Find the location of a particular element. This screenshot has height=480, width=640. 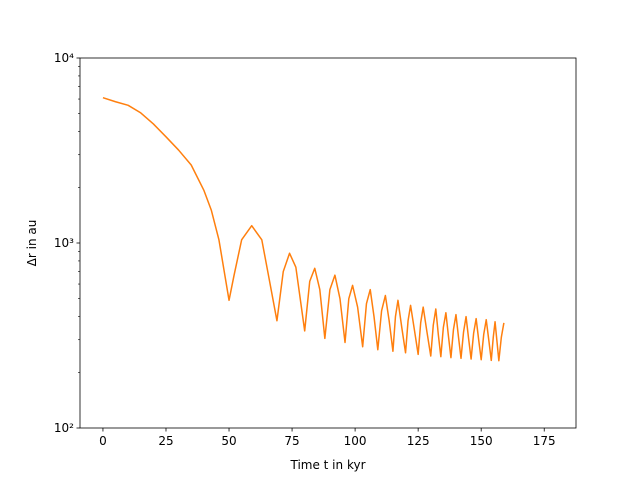

x-axis-label: Time t in kyr is located at coordinates (327, 465).